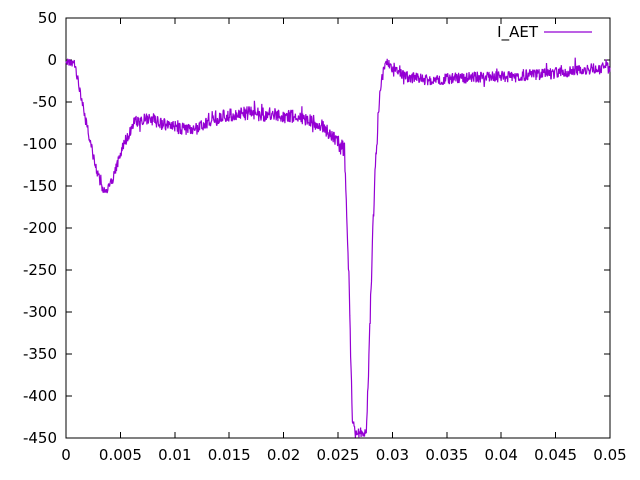  I want to click on x-tick-label: 0.04, so click(500, 455).